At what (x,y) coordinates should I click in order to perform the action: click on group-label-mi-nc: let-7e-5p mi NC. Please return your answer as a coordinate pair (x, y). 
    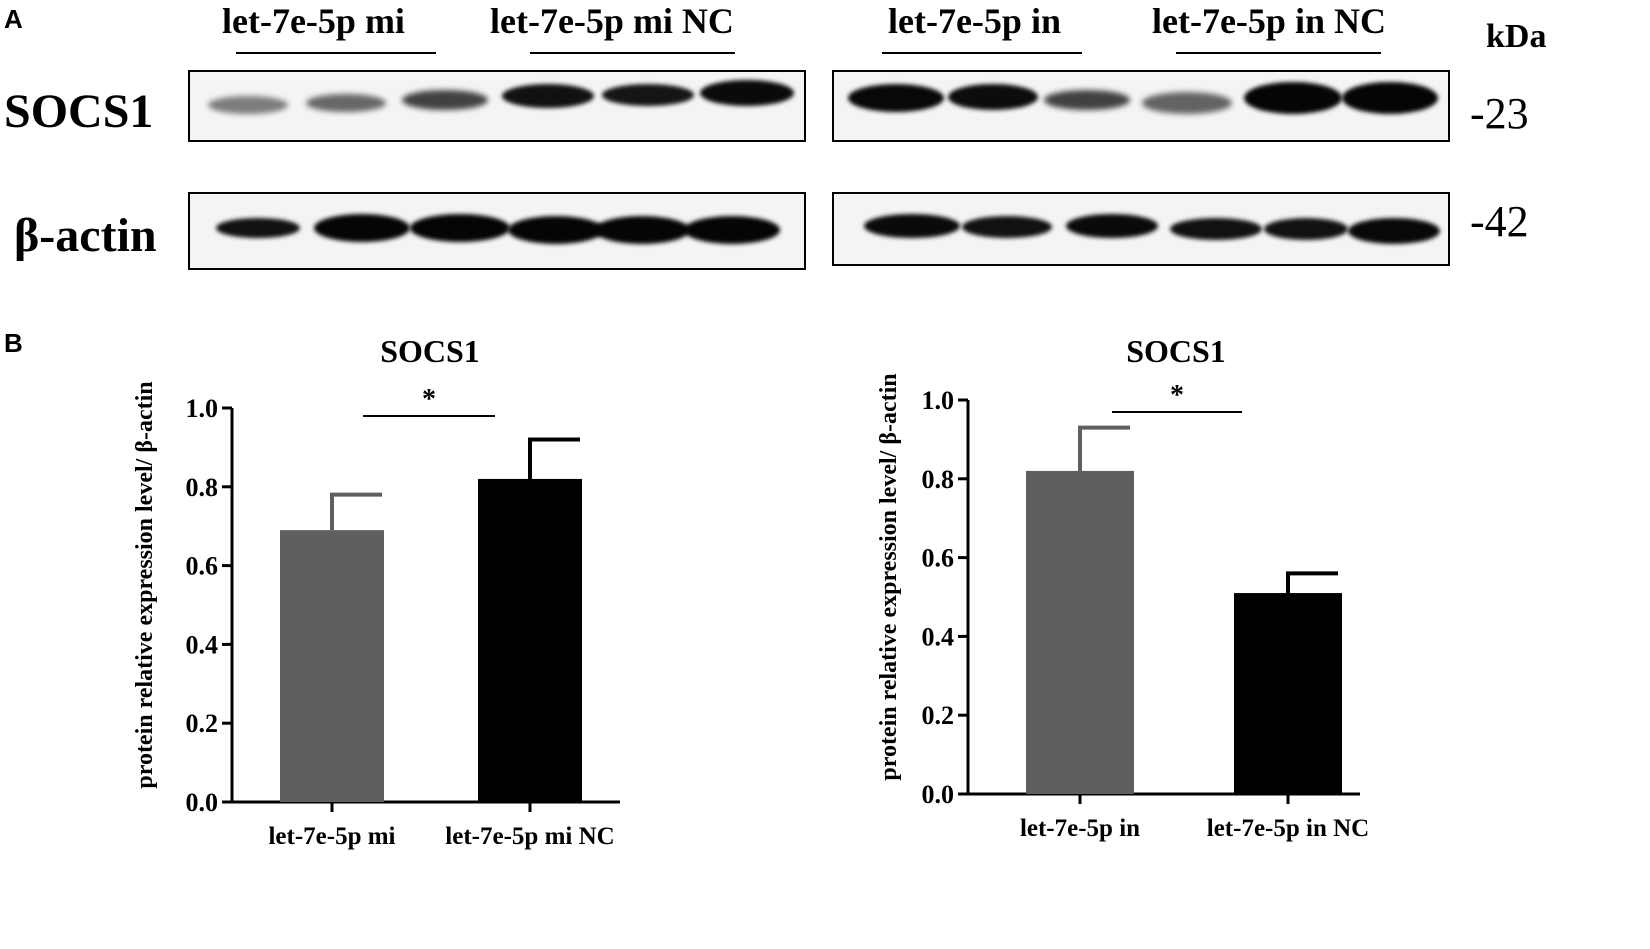
    Looking at the image, I should click on (612, 21).